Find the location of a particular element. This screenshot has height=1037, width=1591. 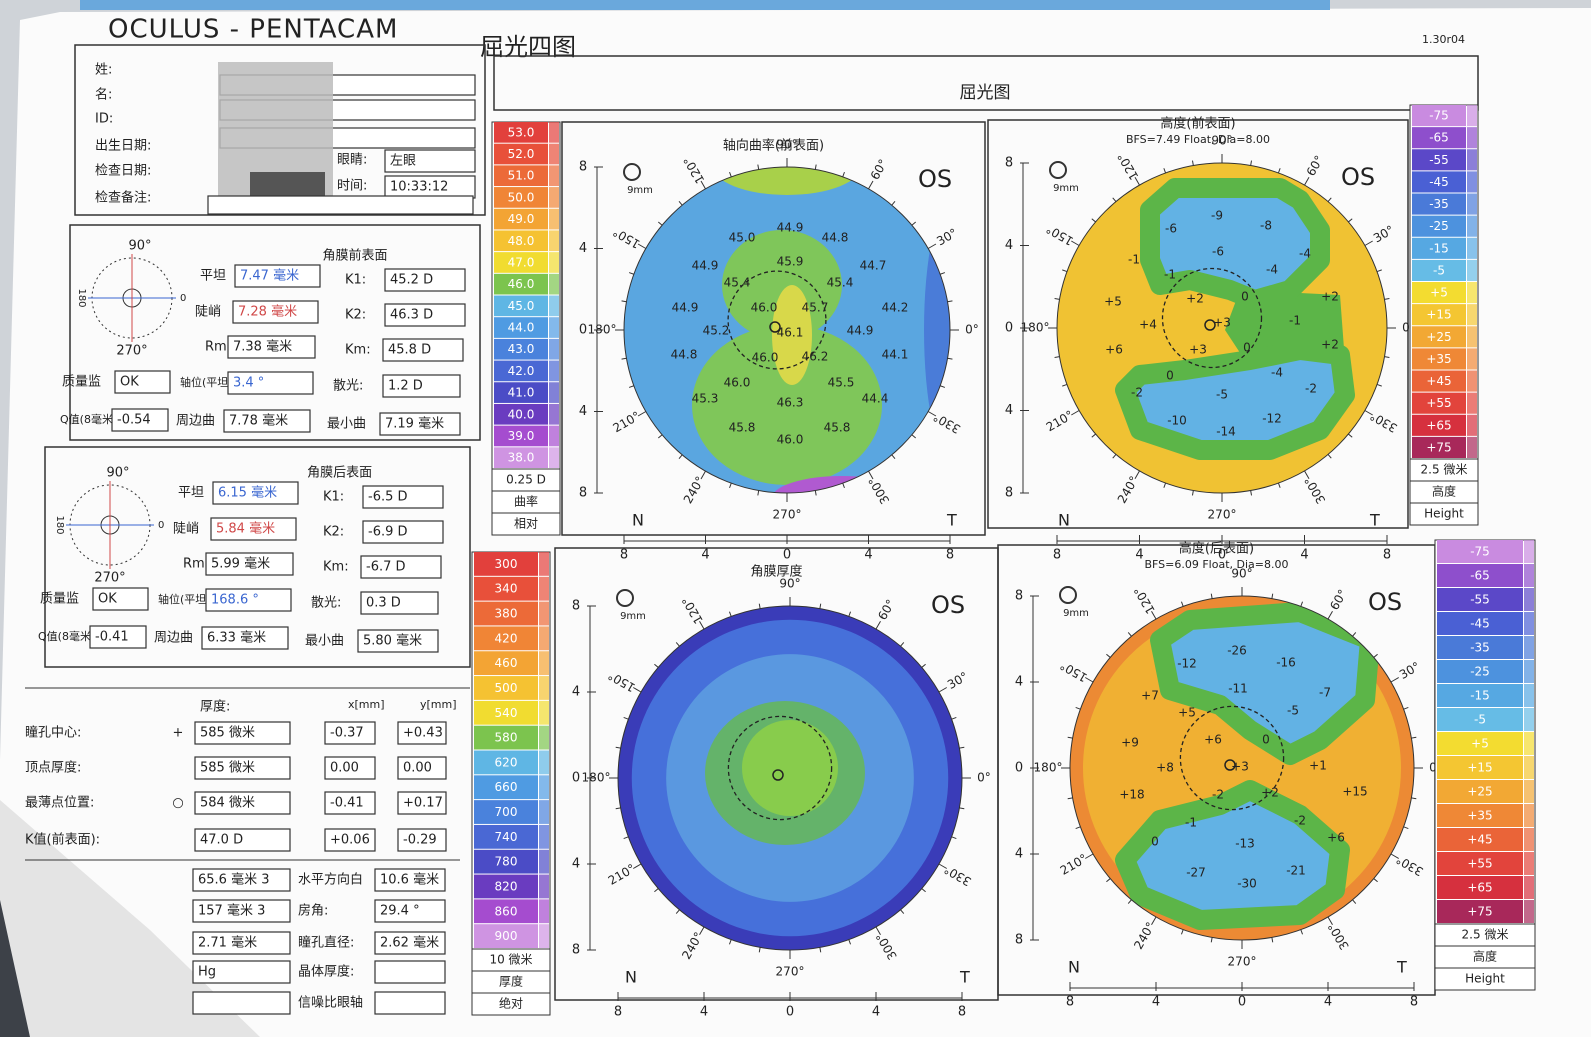

scale-label: -5 is located at coordinates (1480, 720).